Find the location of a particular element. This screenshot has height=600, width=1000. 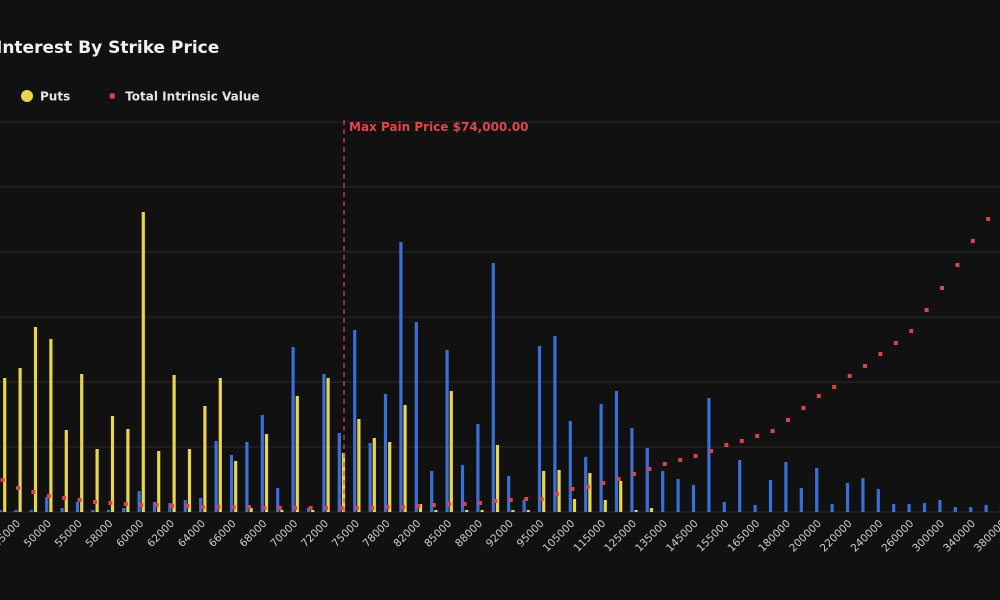

x-tick-label: 82000 is located at coordinates (407, 534).